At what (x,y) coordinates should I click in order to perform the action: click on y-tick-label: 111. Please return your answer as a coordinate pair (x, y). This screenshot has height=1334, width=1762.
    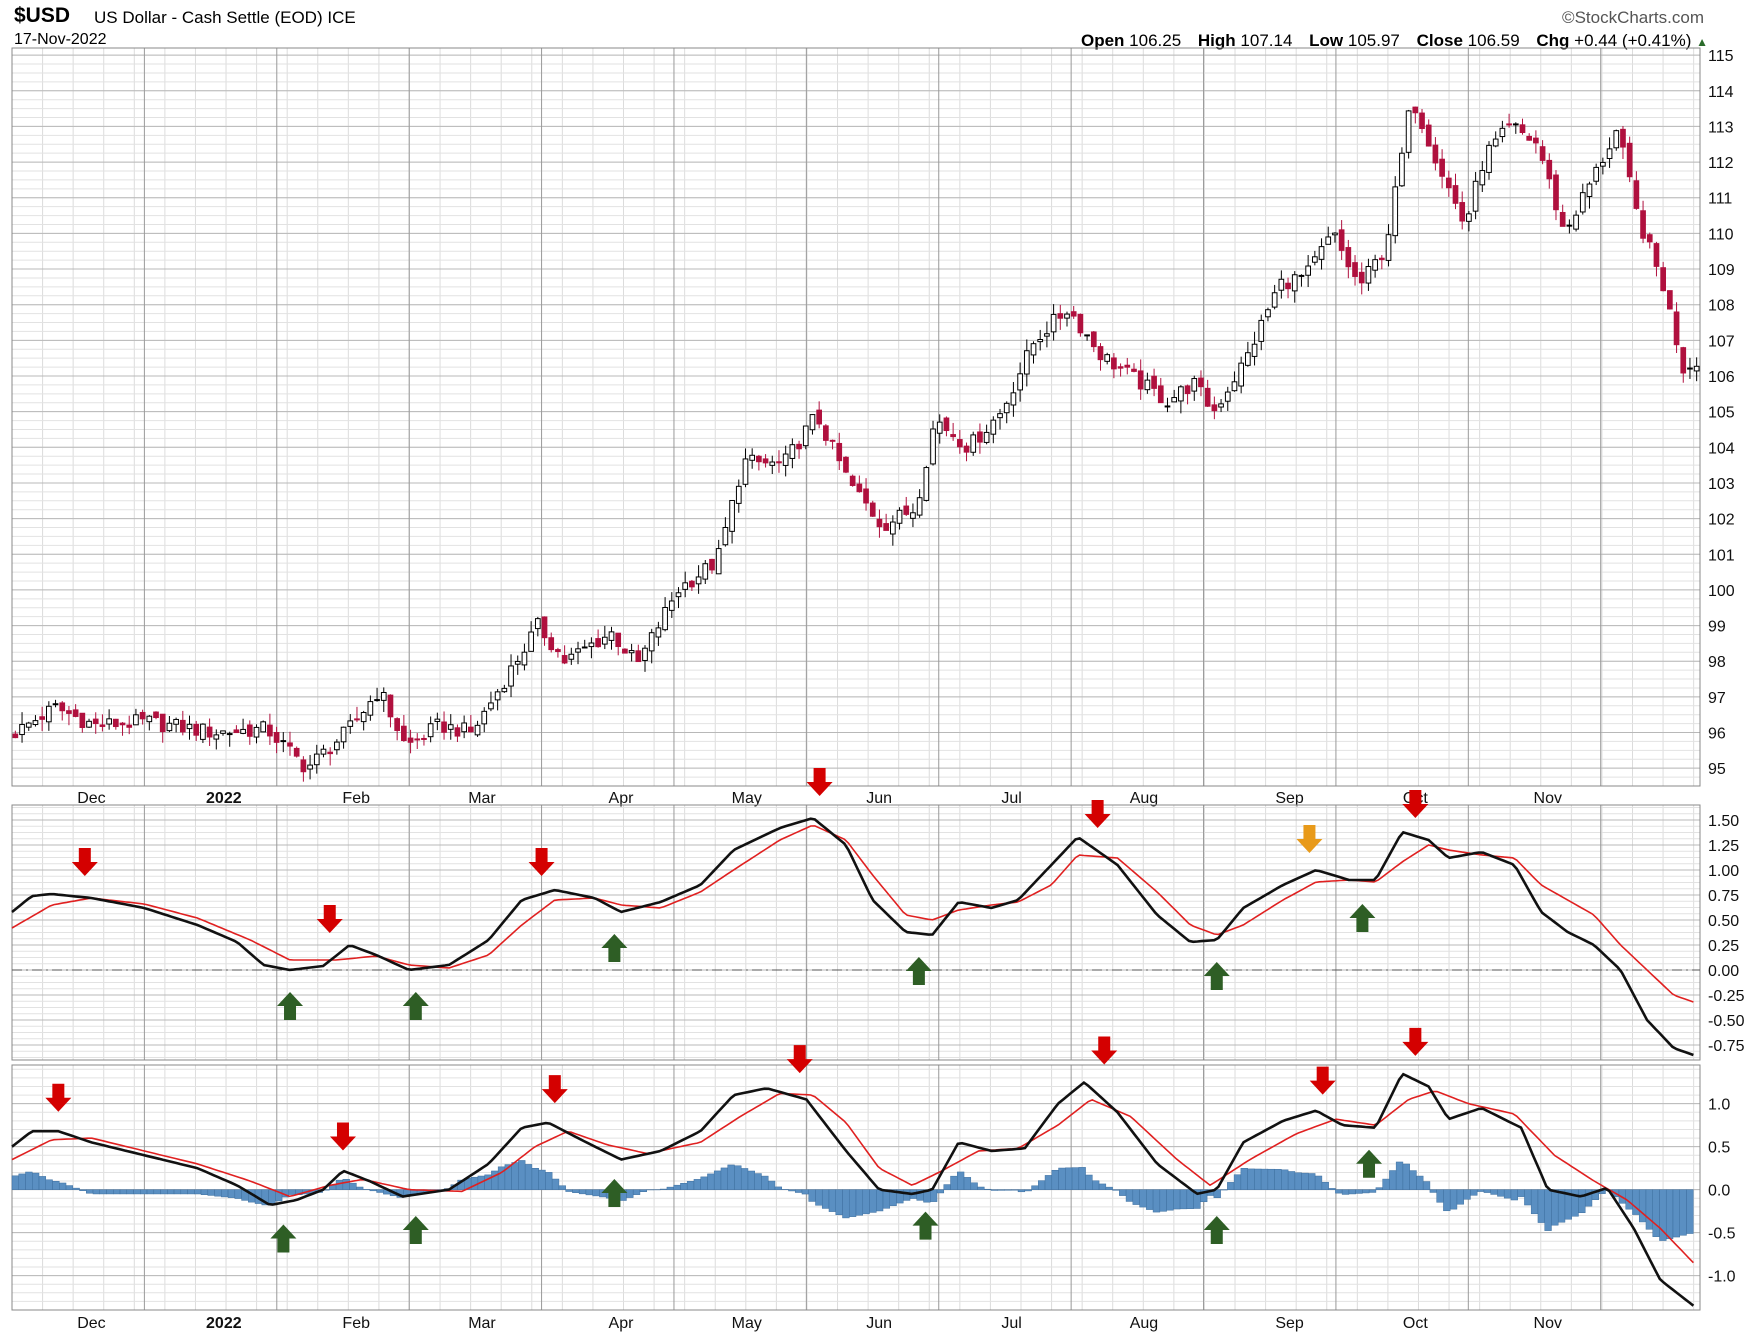
    Looking at the image, I should click on (1720, 199).